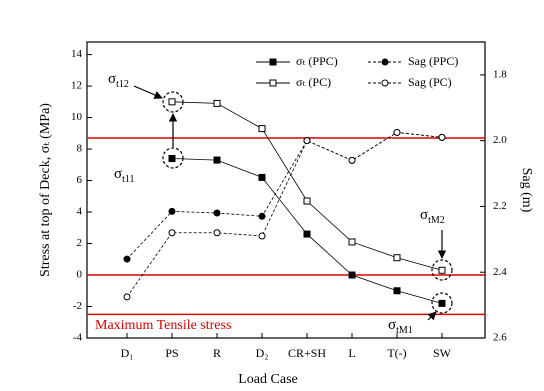 Image resolution: width=544 pixels, height=391 pixels. Describe the element at coordinates (500, 140) in the screenshot. I see `y2-tick-label: 2.0` at that location.